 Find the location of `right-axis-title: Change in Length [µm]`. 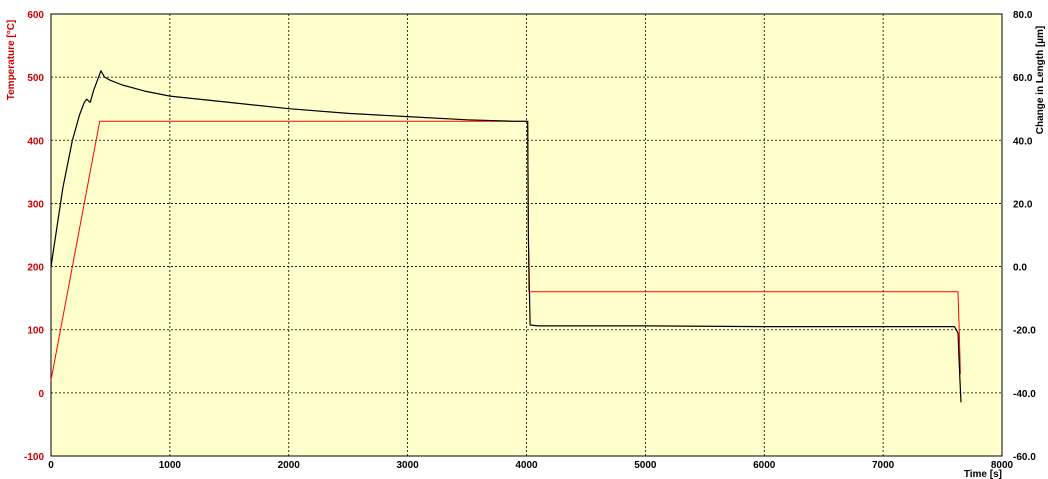

right-axis-title: Change in Length [µm] is located at coordinates (1040, 80).